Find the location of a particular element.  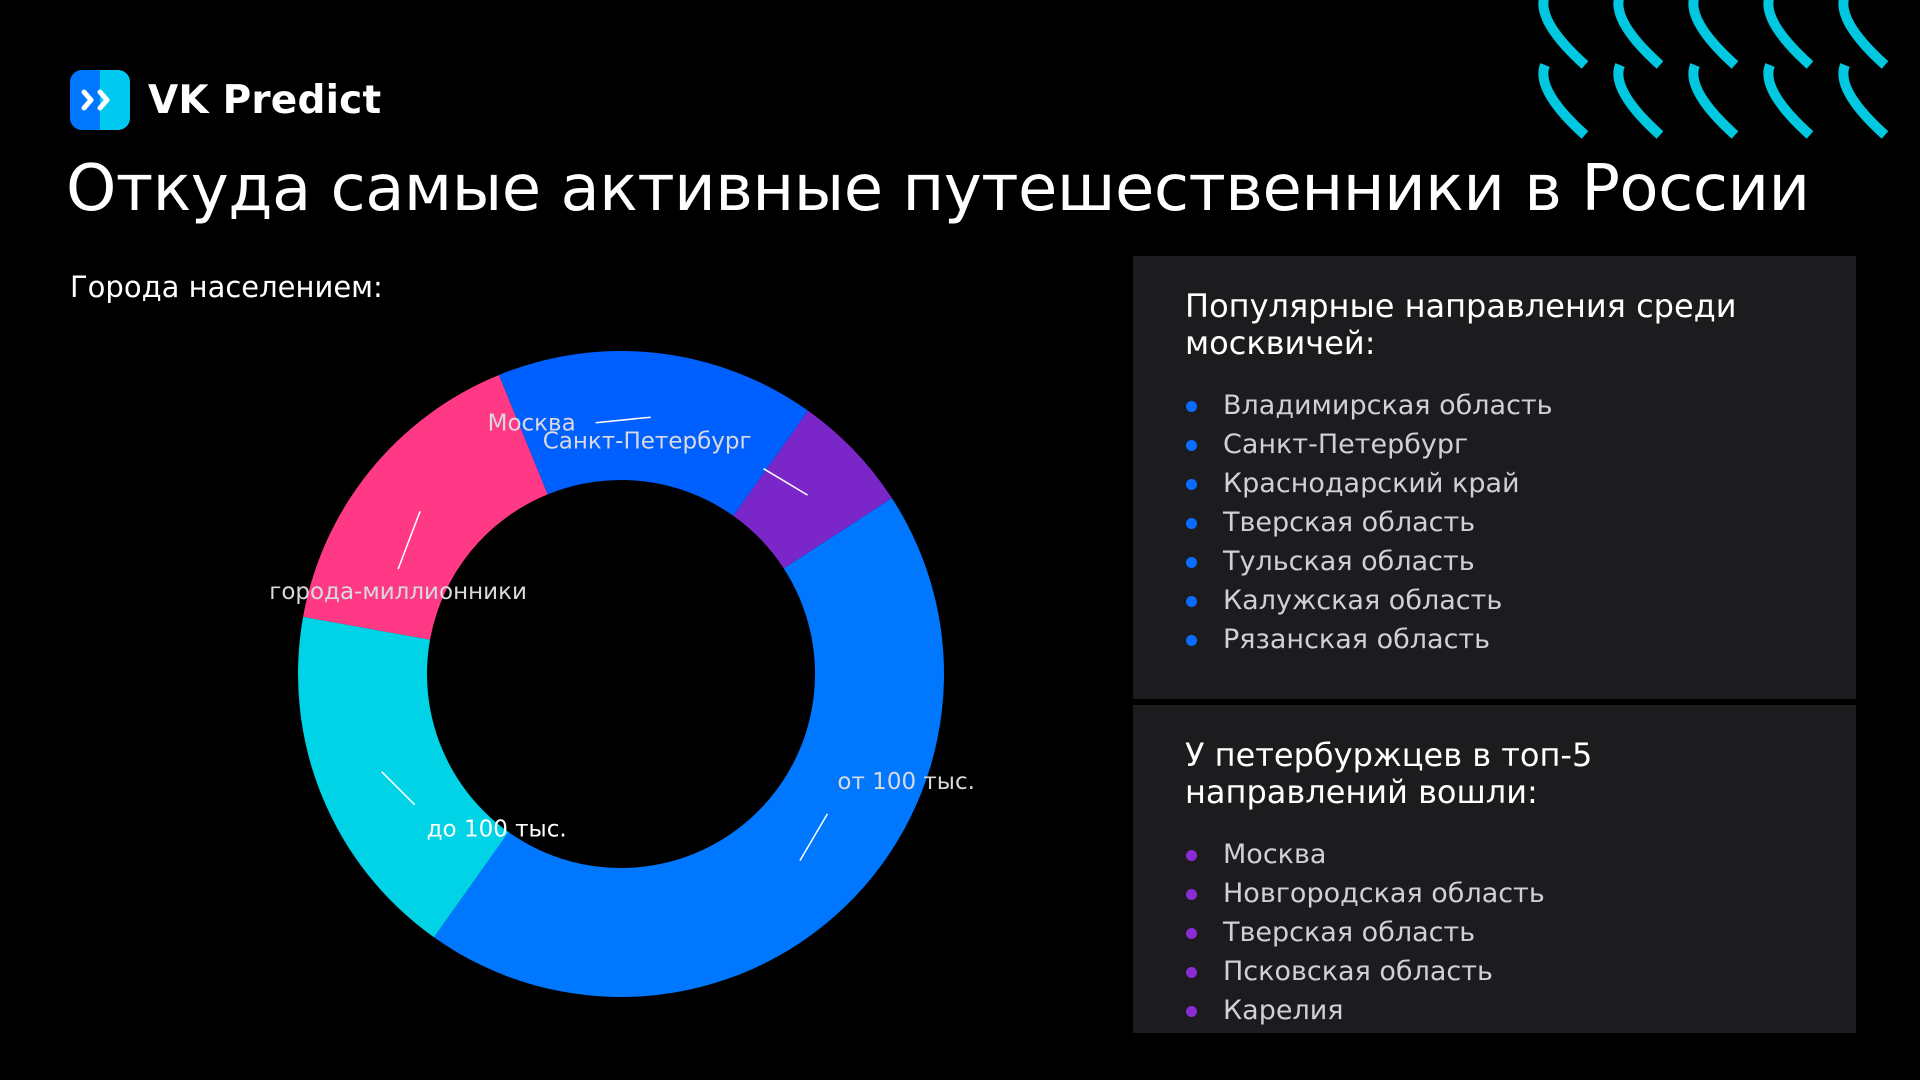

slice-label: Москва is located at coordinates (532, 424).